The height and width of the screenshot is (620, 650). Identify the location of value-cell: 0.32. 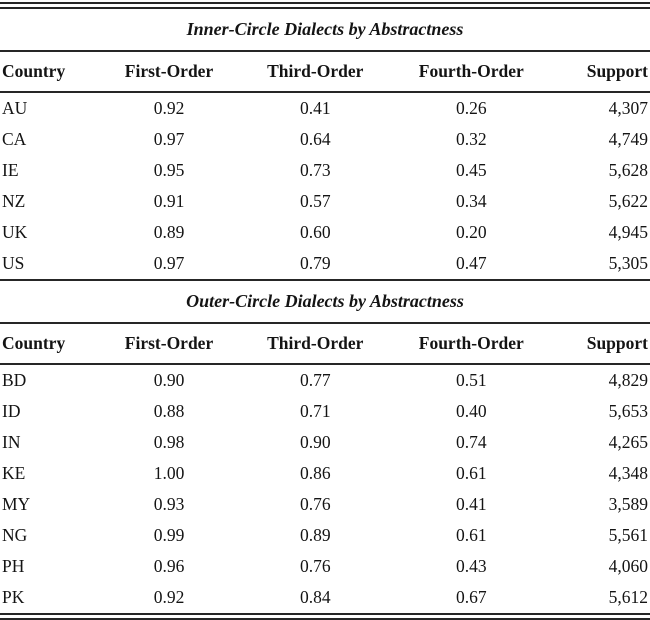
(471, 139).